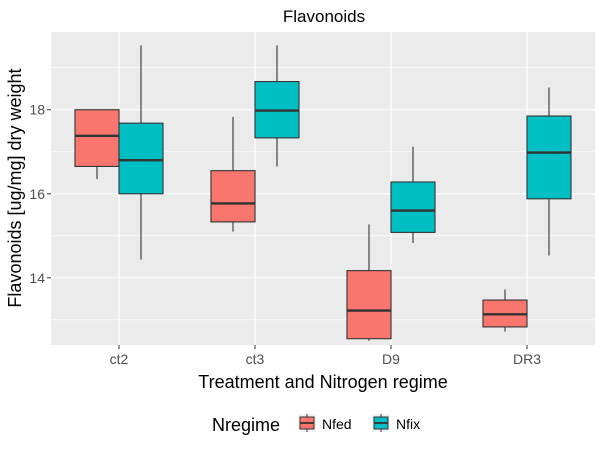  I want to click on x-tick-label: D9, so click(391, 359).